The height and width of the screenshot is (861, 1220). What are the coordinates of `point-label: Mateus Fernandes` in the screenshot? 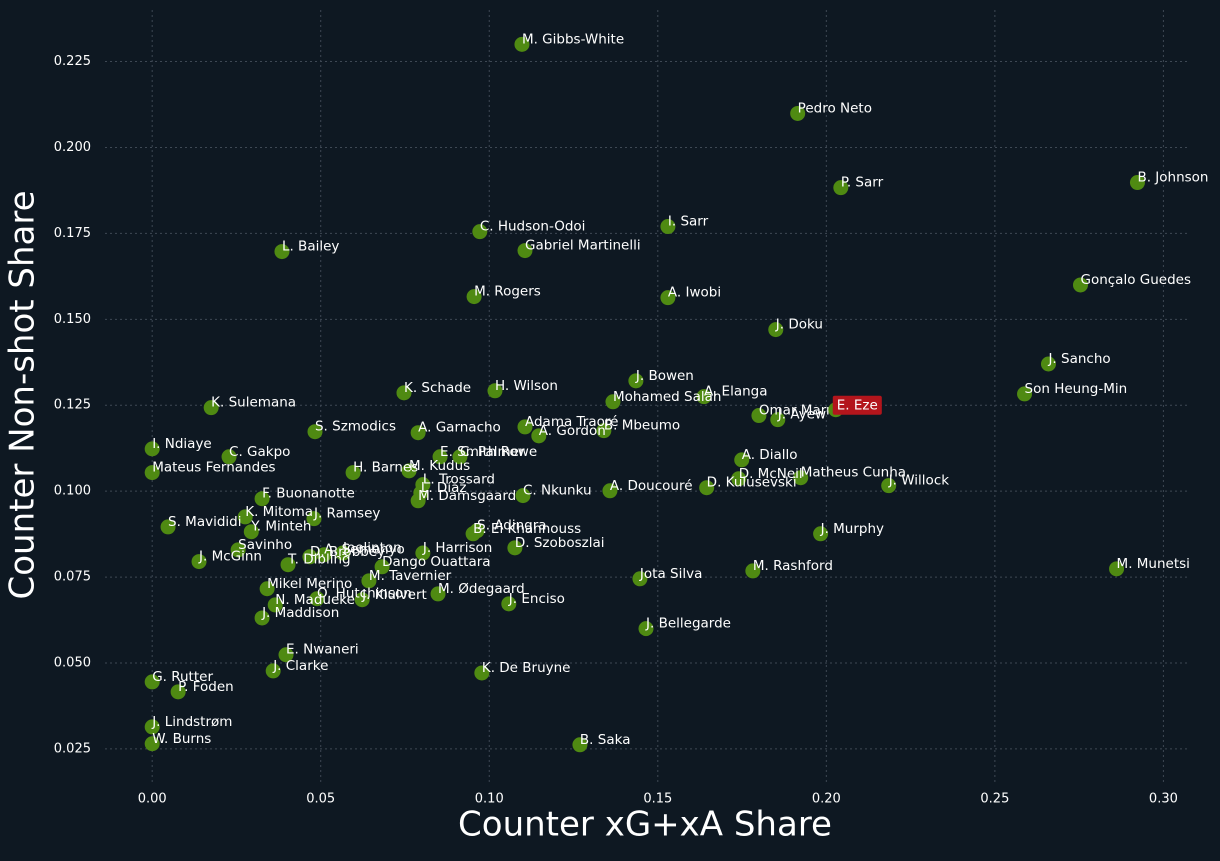 It's located at (213, 468).